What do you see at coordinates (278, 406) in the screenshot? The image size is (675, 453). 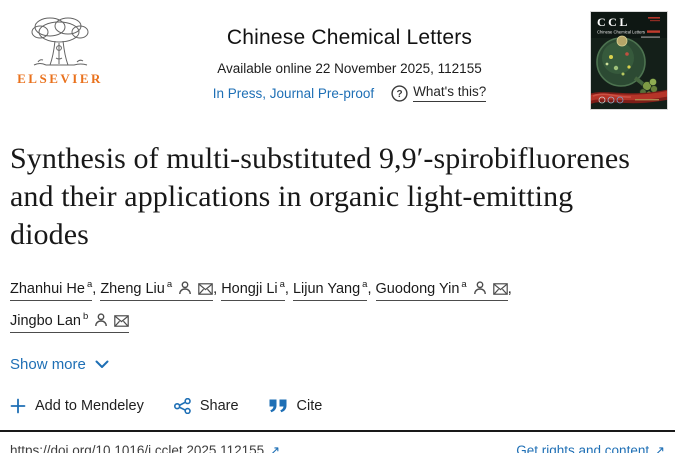 I see `cite-quotes-icon` at bounding box center [278, 406].